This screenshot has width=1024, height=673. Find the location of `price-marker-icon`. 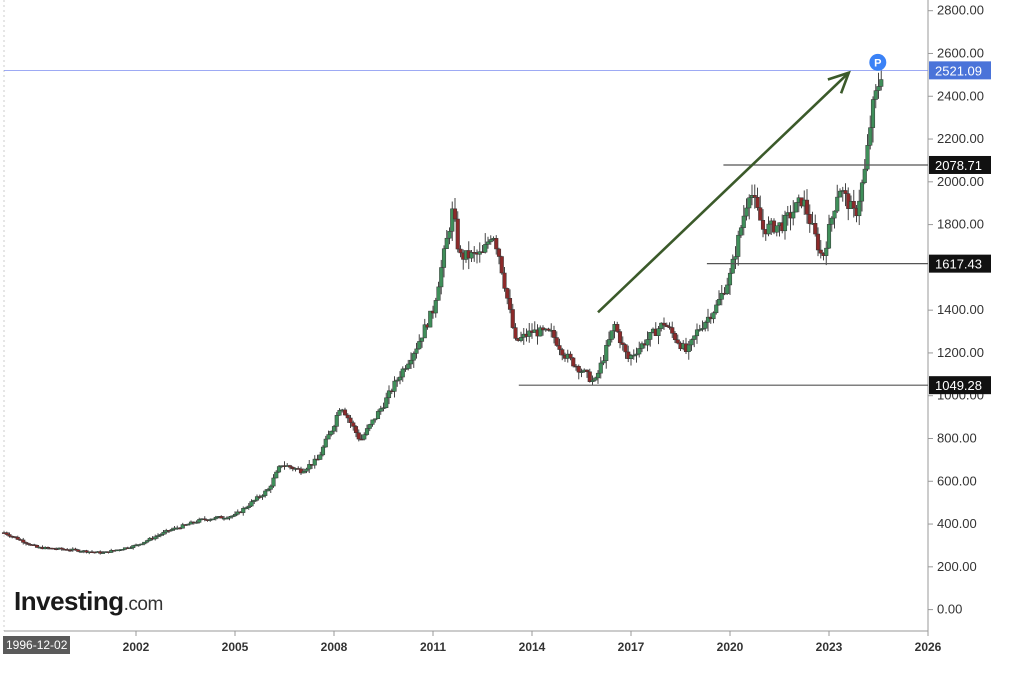

price-marker-icon is located at coordinates (878, 62).